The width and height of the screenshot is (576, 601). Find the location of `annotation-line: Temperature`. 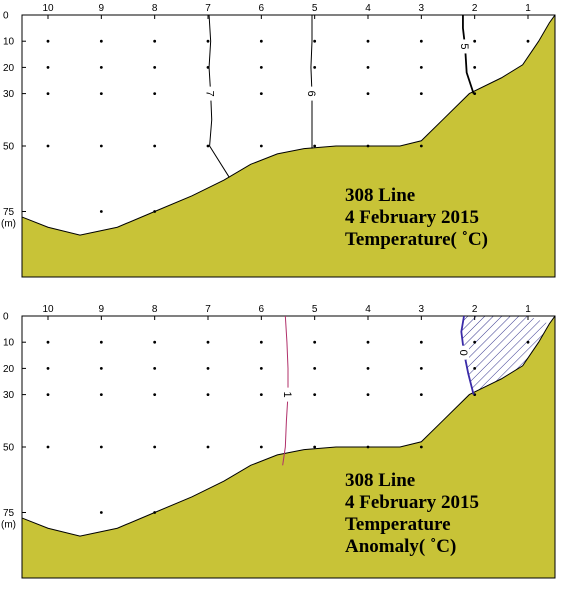

annotation-line: Temperature is located at coordinates (398, 524).